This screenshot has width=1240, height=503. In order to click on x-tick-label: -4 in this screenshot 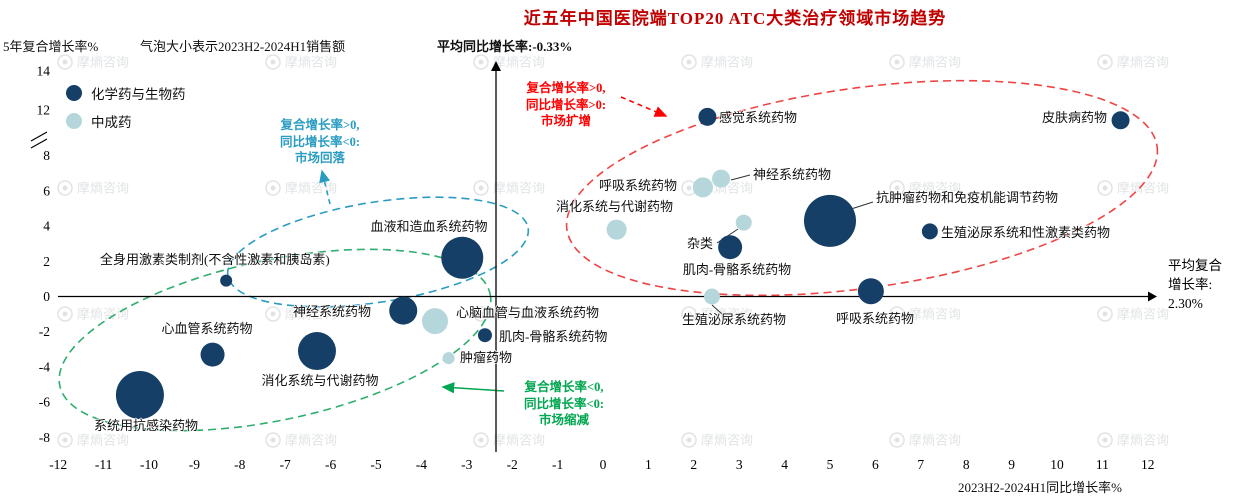, I will do `click(421, 464)`.